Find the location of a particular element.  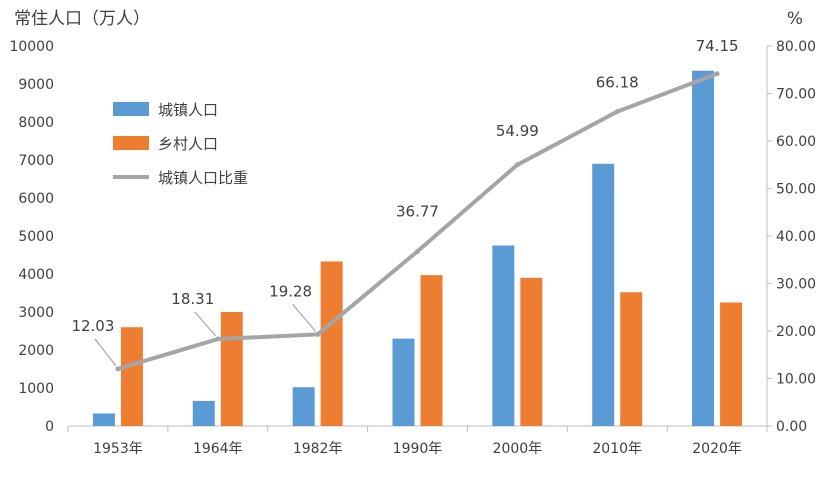

y-axis-right-title: % is located at coordinates (795, 19).